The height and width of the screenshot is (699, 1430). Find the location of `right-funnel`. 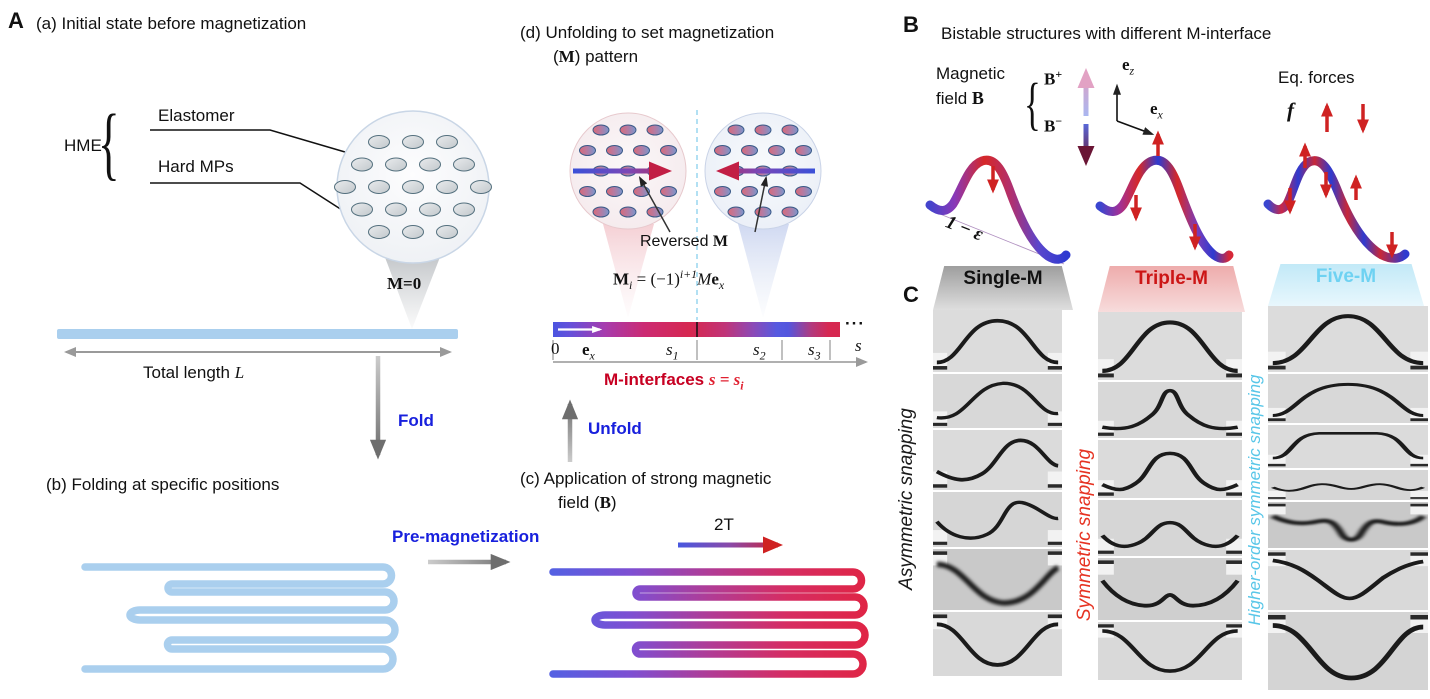

right-funnel is located at coordinates (763, 271).